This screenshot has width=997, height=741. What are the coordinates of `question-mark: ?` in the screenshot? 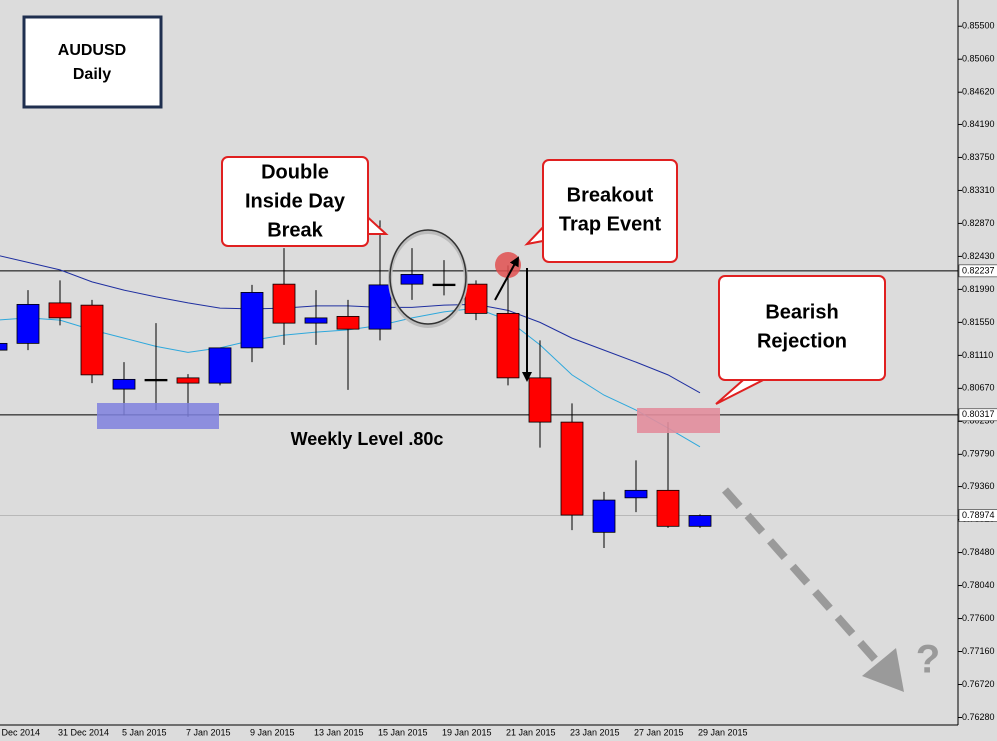 It's located at (928, 660).